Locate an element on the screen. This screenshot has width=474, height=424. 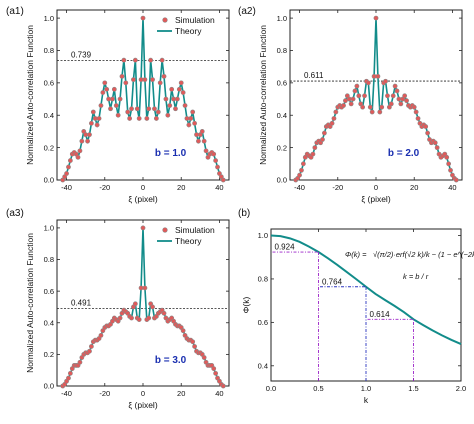
y-axis-label: Normalized Auto-correlation Function is located at coordinates (263, 95).